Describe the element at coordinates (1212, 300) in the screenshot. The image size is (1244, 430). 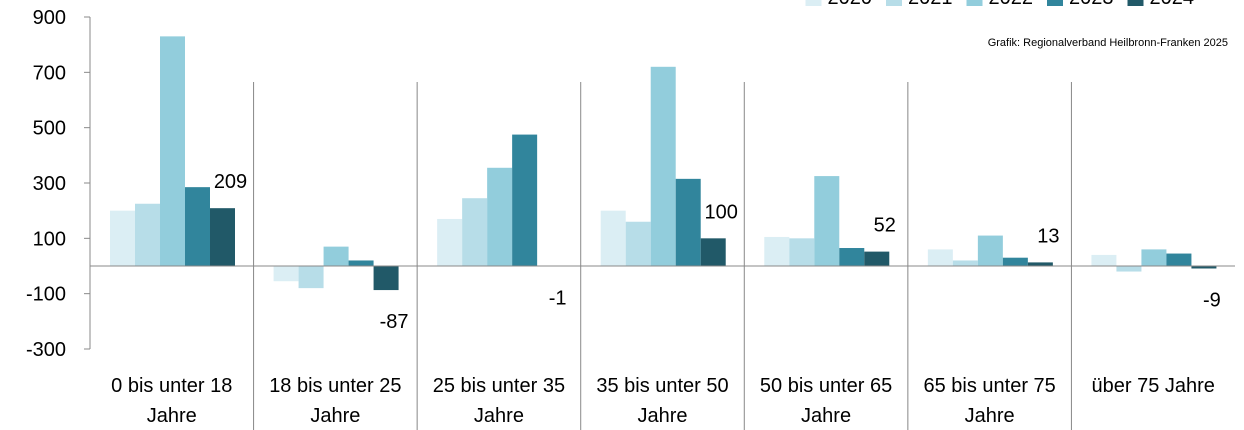
I see `data-label: -9` at that location.